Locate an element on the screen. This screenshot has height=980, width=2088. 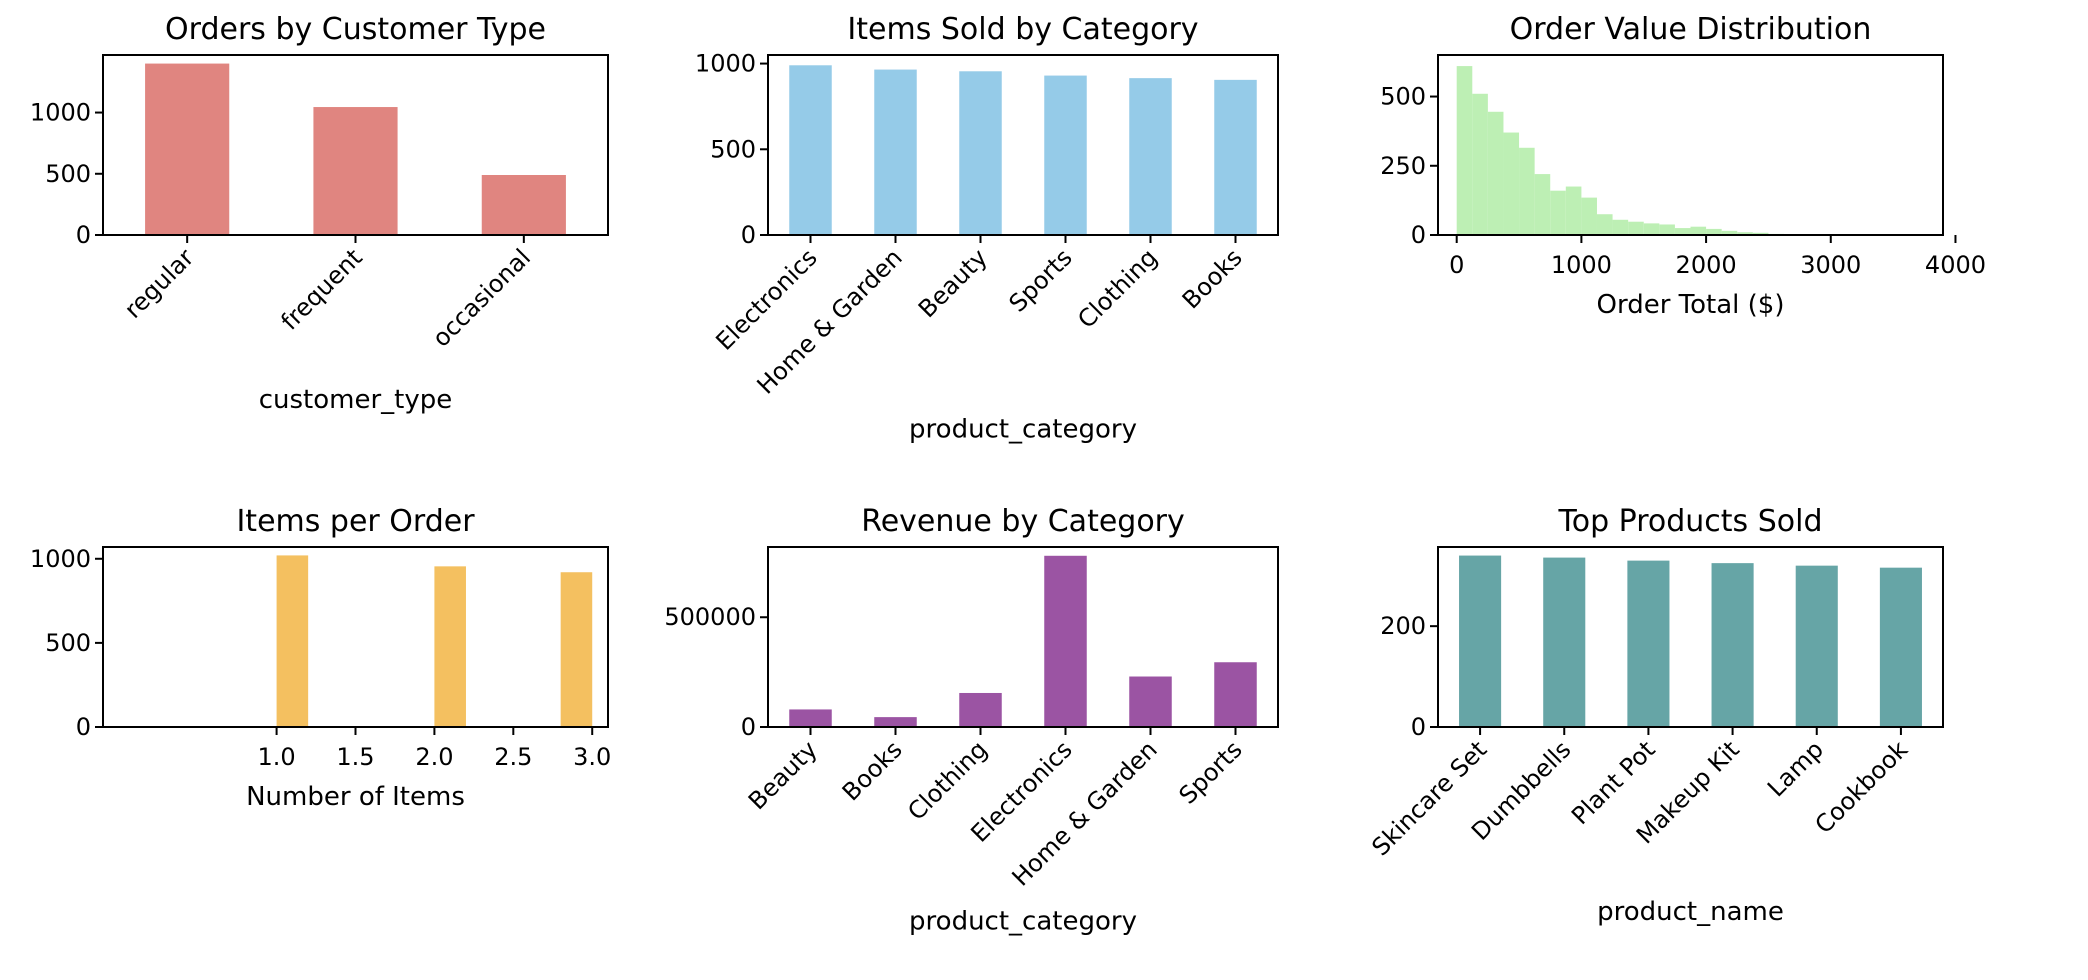
chart-title: Items Sold by Category is located at coordinates (1022, 29).